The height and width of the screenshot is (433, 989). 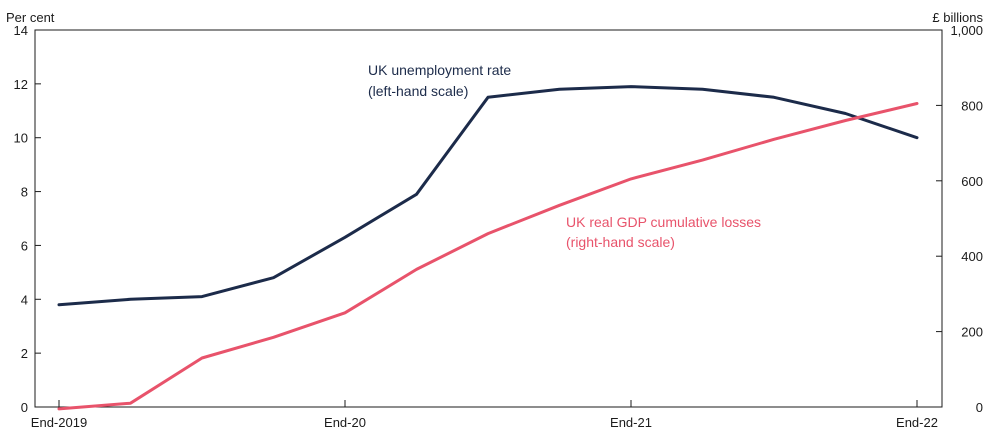 What do you see at coordinates (30, 17) in the screenshot?
I see `left-axis-unit-label: Per cent` at bounding box center [30, 17].